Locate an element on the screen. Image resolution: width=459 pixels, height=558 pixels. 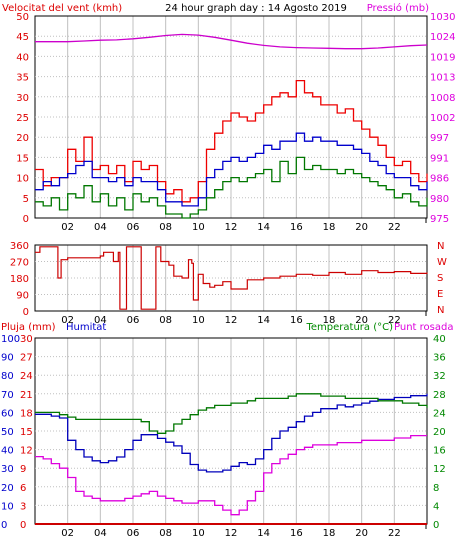
wind-series-avg is located at coordinates (231, 169).